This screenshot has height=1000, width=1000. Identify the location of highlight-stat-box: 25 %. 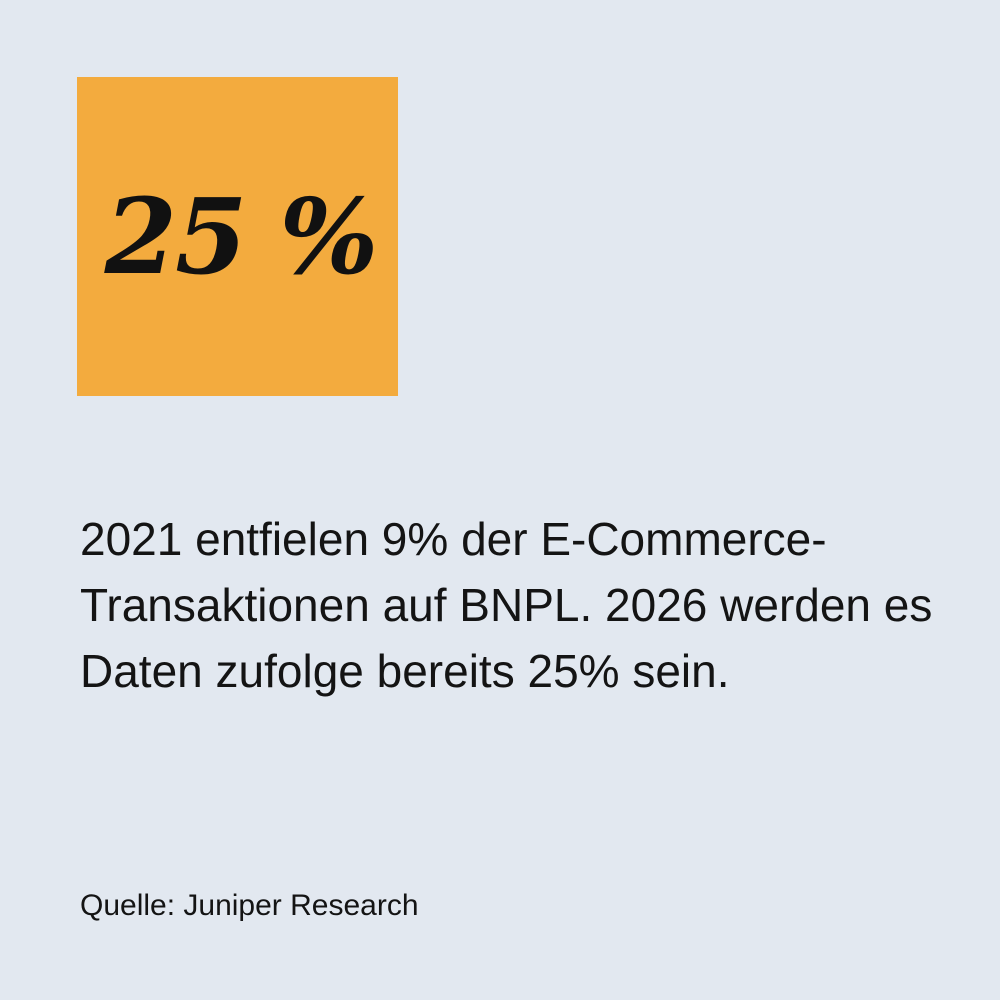
(237, 236).